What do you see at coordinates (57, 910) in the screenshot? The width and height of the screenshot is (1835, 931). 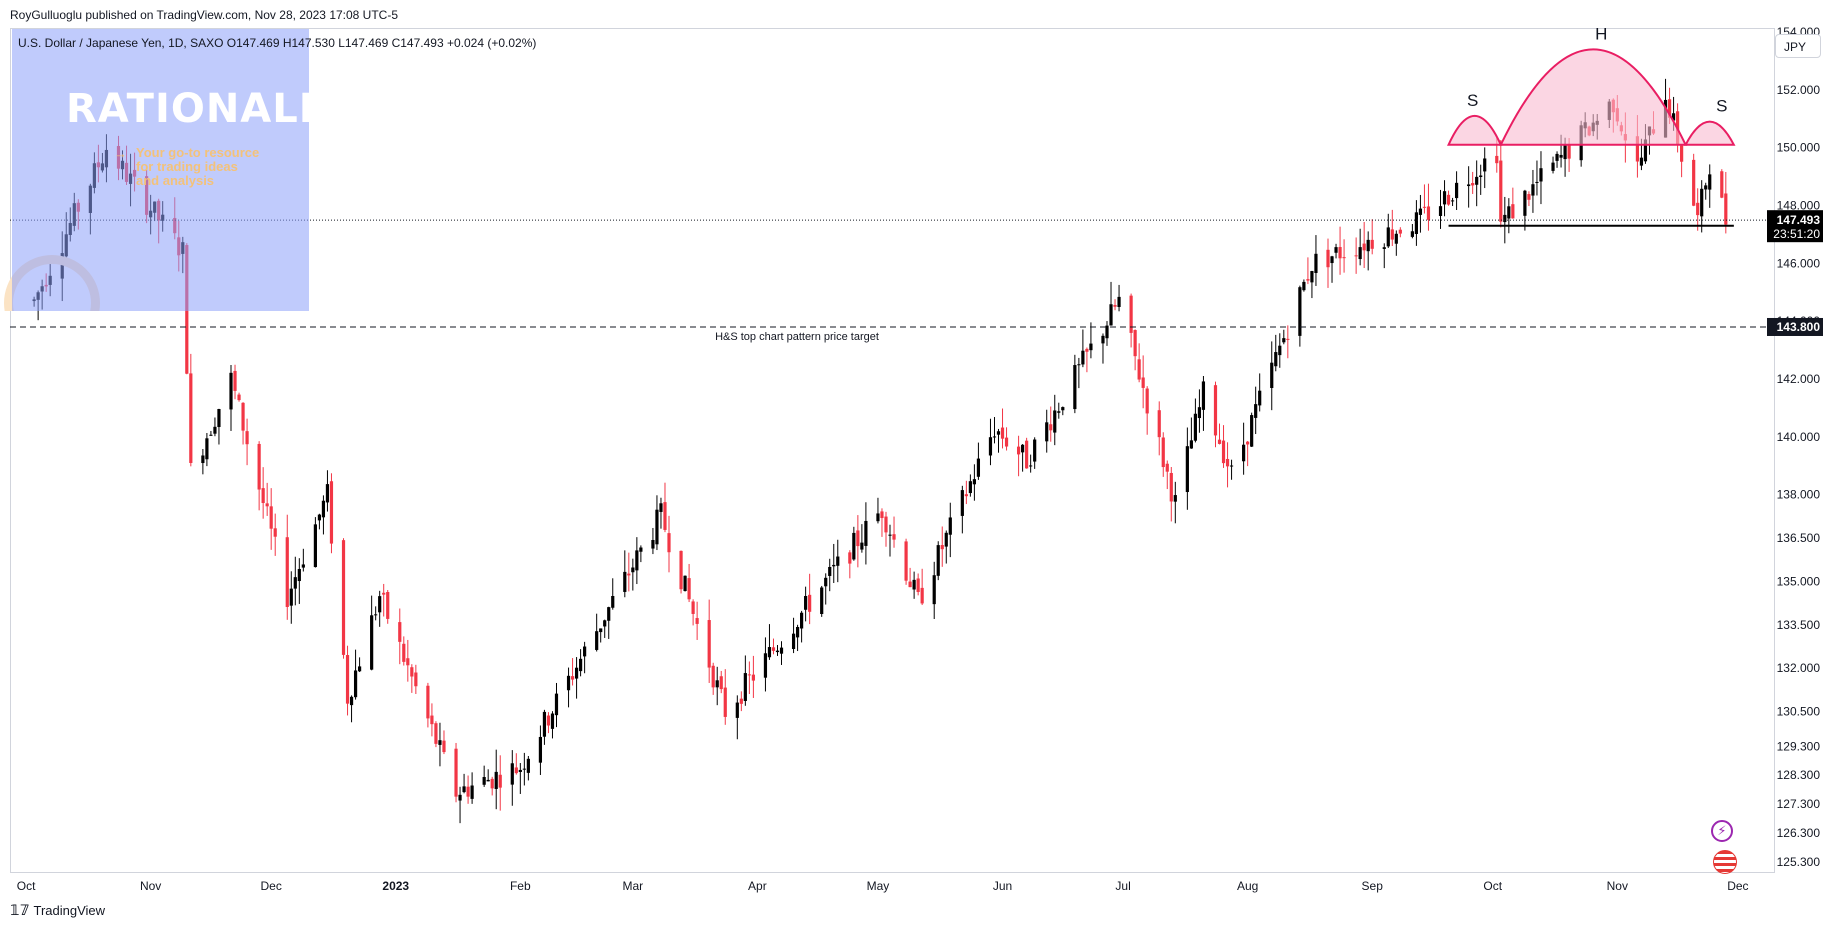 I see `tradingview-footer: 𝟙𝟟 TradingView` at bounding box center [57, 910].